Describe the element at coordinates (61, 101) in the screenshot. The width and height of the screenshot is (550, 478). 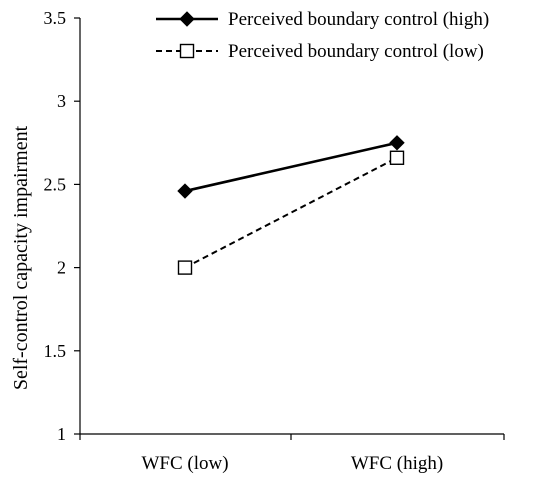
I see `y-tick-label: 3` at that location.